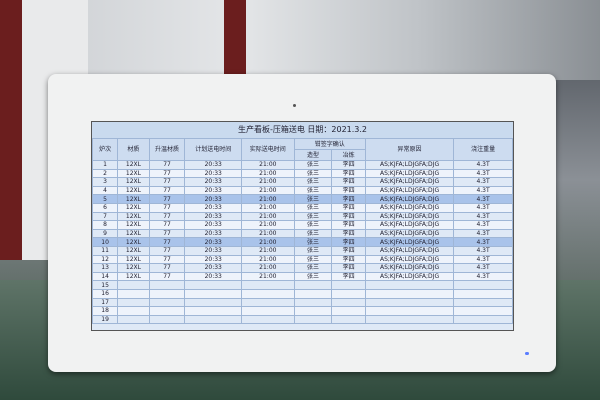 The height and width of the screenshot is (400, 600). What do you see at coordinates (105, 225) in the screenshot?
I see `cell-no: 8` at bounding box center [105, 225].